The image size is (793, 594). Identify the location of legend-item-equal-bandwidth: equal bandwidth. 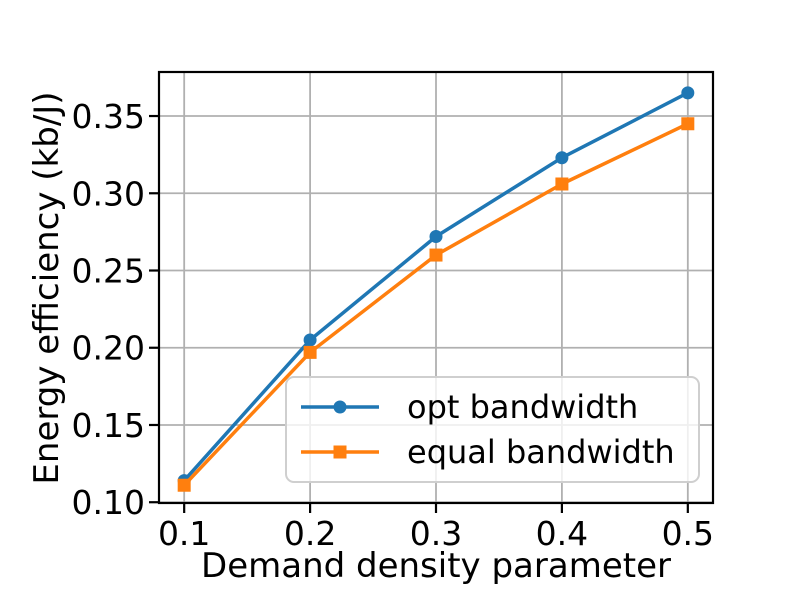
(498, 452).